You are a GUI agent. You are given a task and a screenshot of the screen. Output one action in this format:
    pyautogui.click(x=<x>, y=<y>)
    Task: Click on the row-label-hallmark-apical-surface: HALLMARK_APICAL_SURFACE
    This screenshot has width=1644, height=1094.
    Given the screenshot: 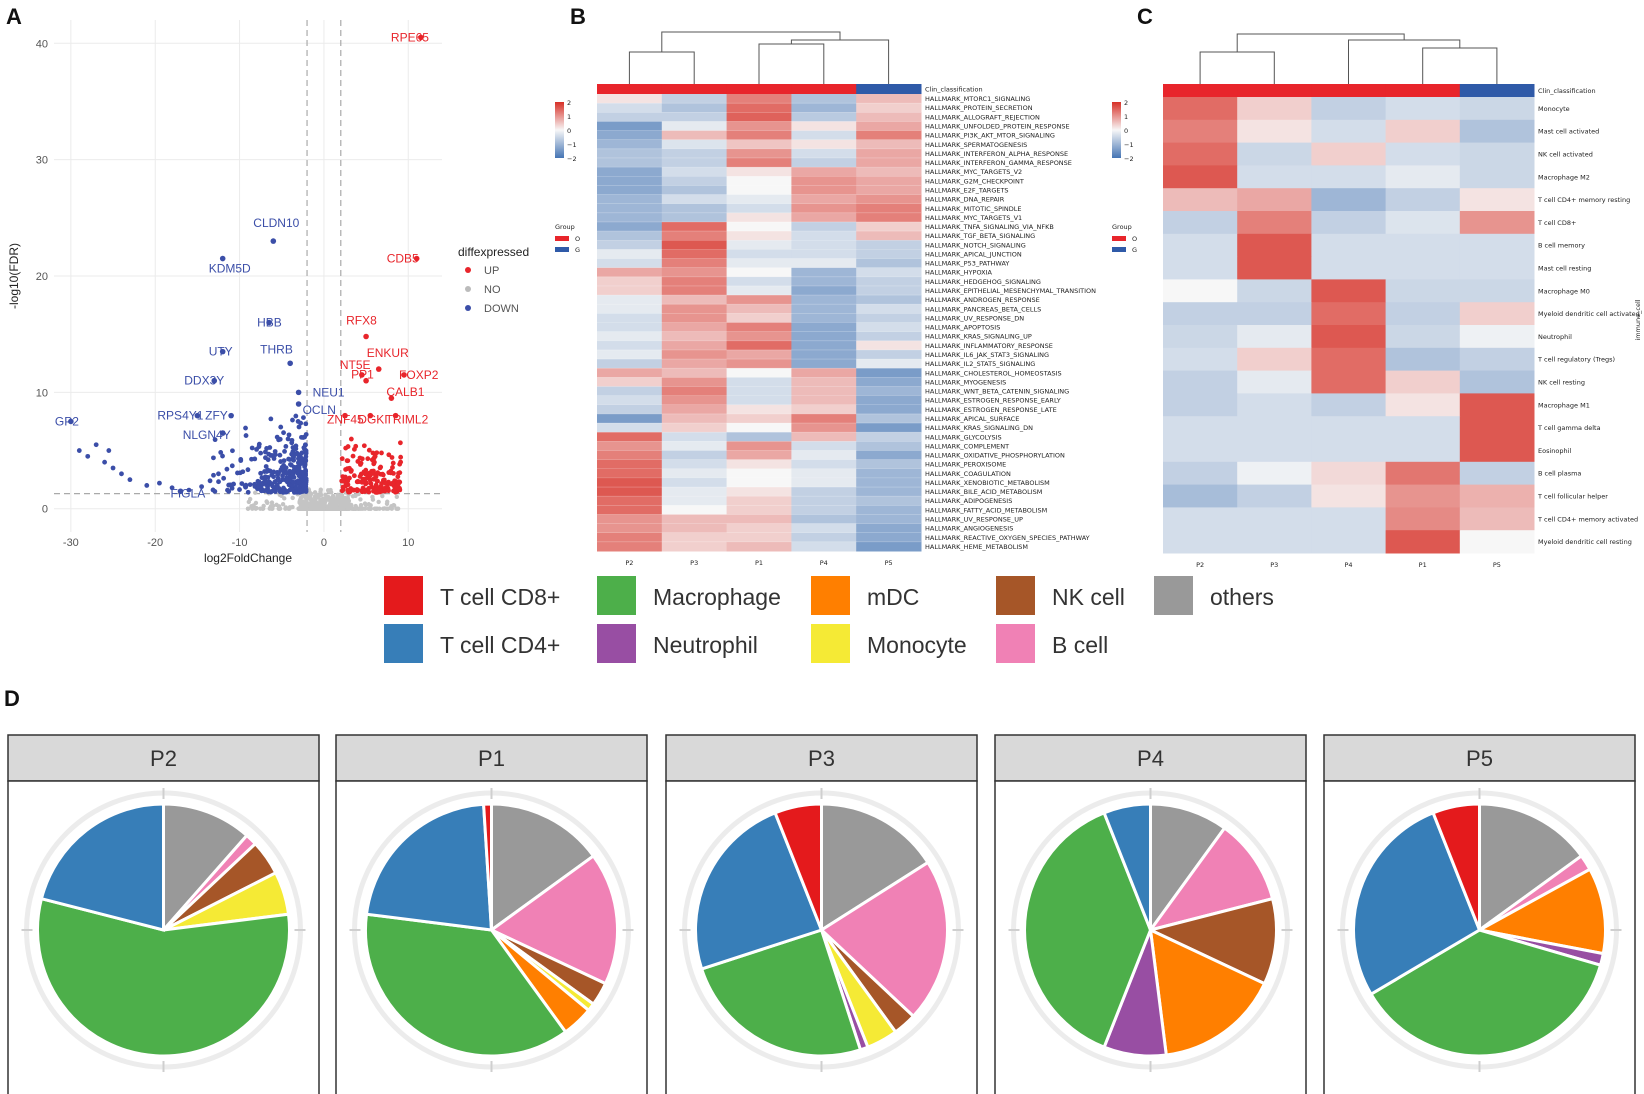 What is the action you would take?
    pyautogui.click(x=972, y=419)
    